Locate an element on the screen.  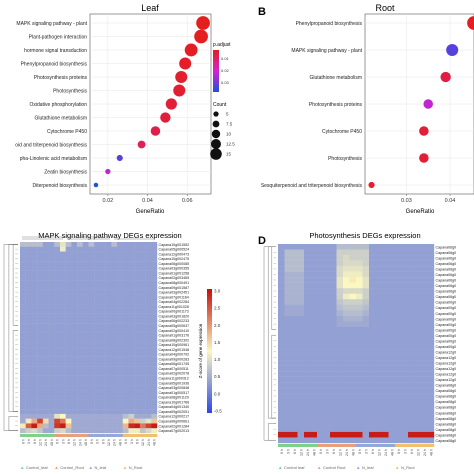
photosynthesis-column-annotation is located at coordinates (356, 445).